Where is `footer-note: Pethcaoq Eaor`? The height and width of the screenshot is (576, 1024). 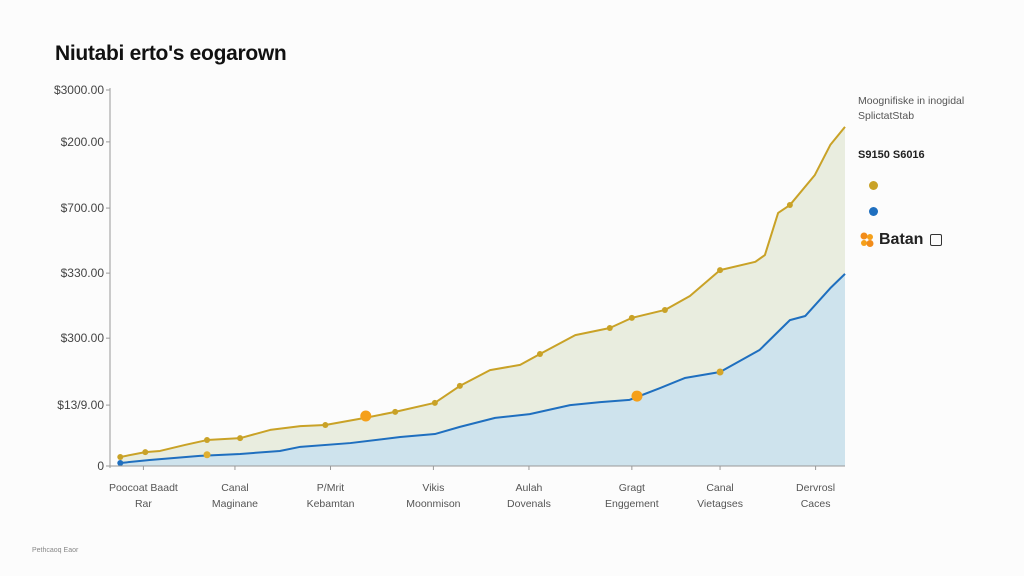 footer-note: Pethcaoq Eaor is located at coordinates (55, 550).